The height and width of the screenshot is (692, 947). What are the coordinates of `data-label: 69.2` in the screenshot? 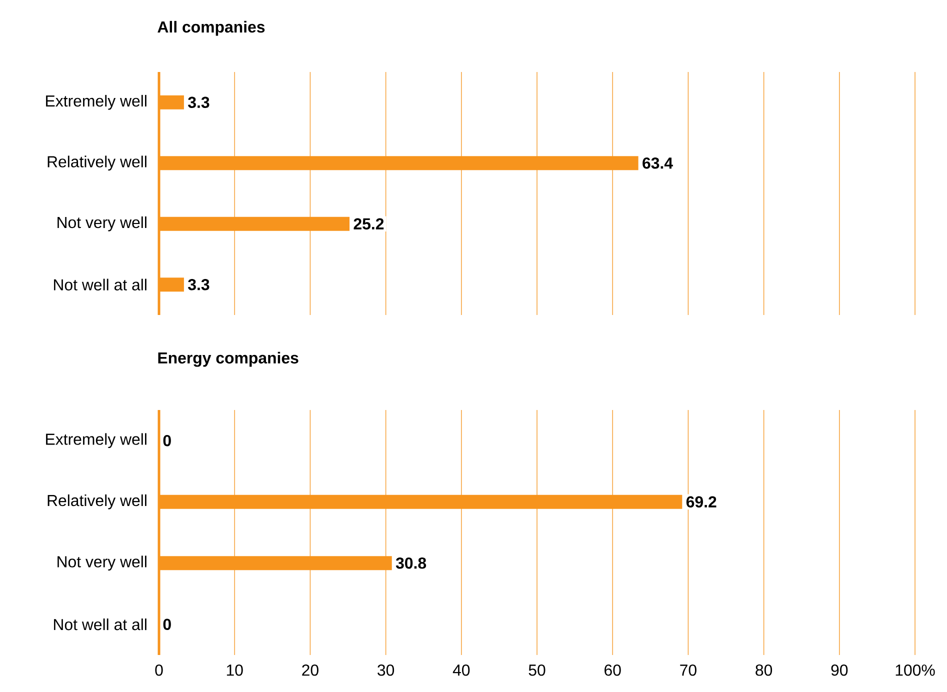 It's located at (701, 502).